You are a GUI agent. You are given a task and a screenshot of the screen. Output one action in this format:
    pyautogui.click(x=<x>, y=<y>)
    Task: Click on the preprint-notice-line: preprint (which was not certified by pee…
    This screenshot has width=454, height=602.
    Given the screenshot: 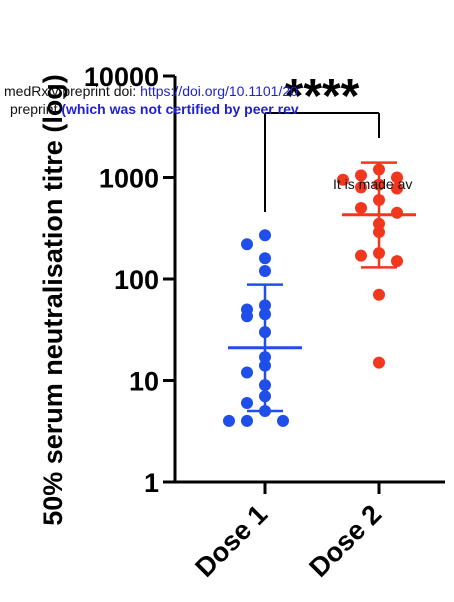 What is the action you would take?
    pyautogui.click(x=154, y=109)
    